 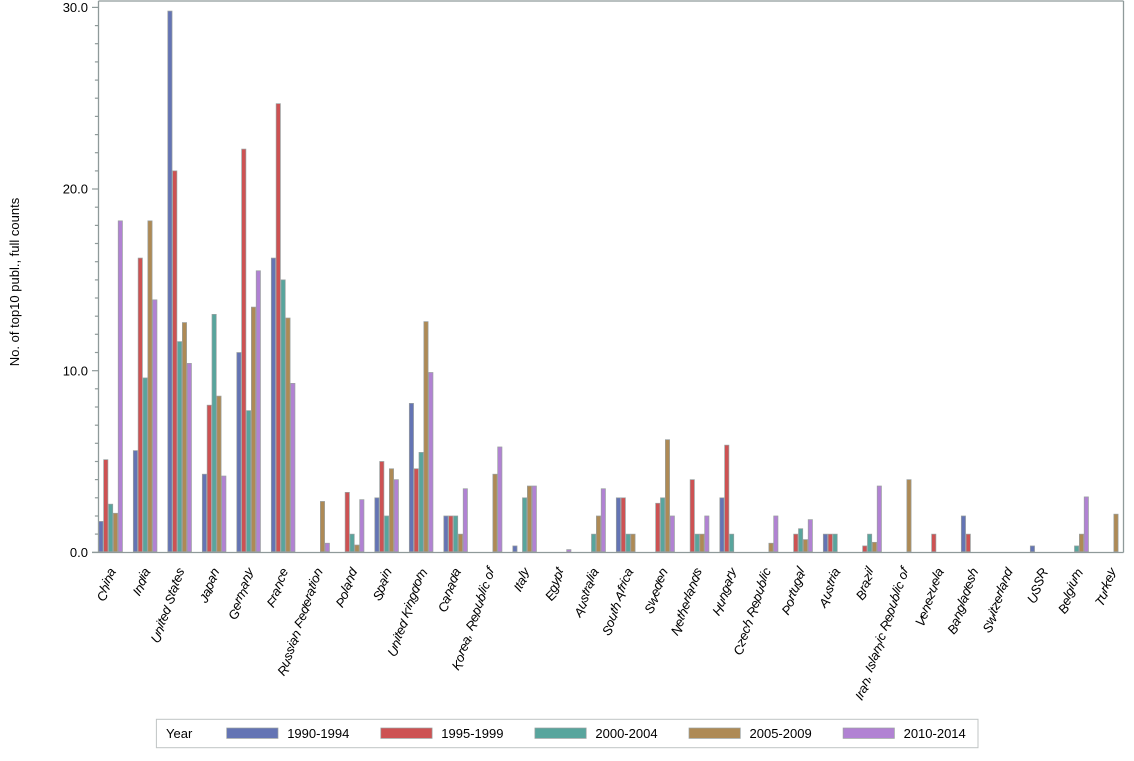 What do you see at coordinates (472, 733) in the screenshot?
I see `svg-text: 1995-1999` at bounding box center [472, 733].